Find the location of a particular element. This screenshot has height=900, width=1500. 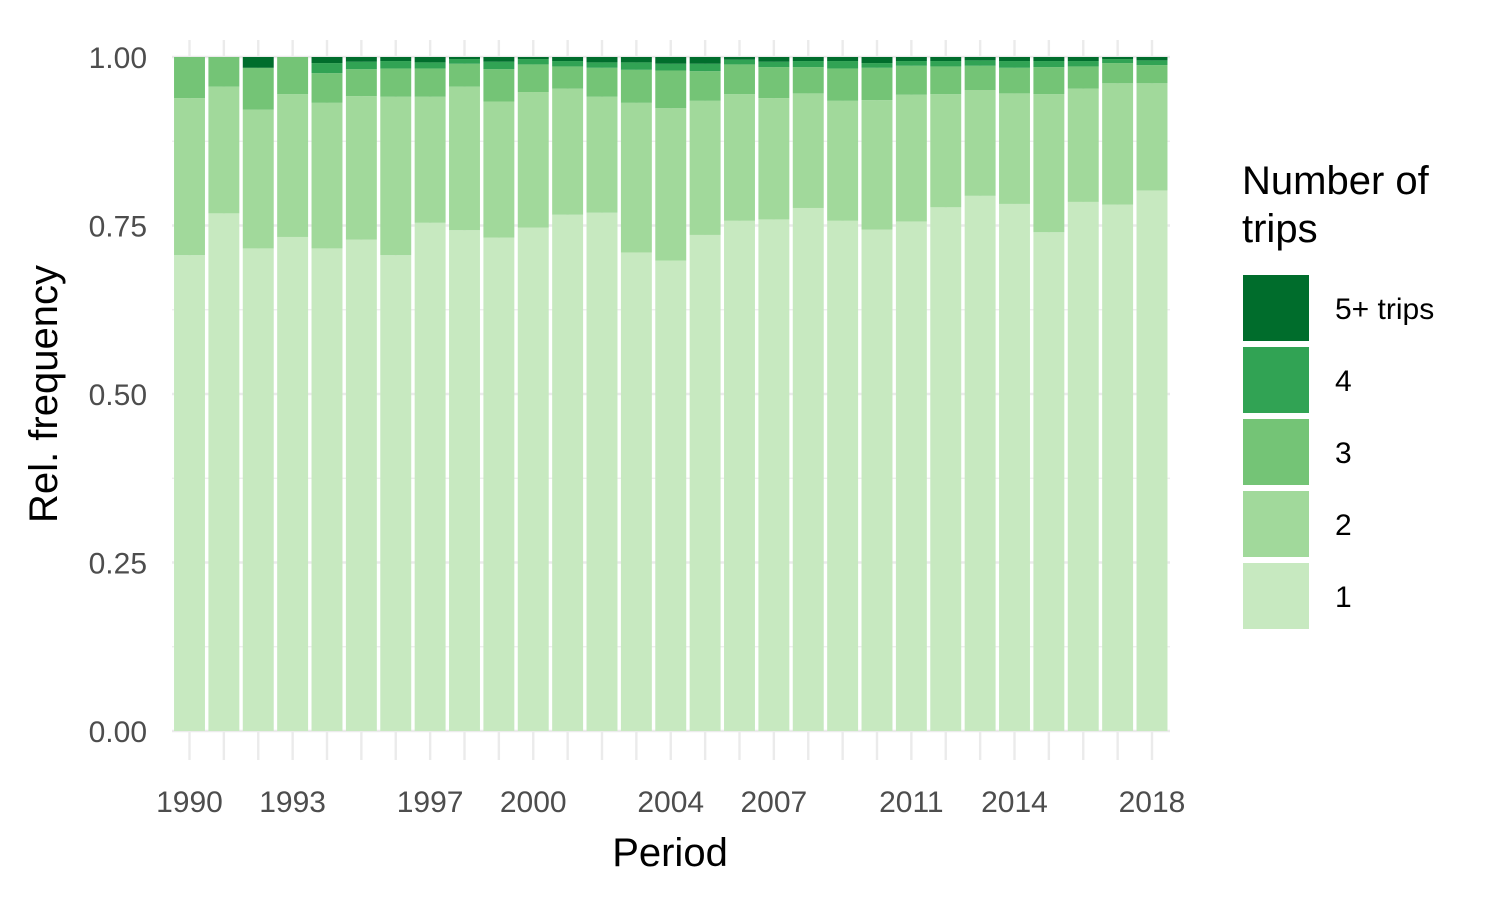

bar-segment-2013-5trips is located at coordinates (980, 59).